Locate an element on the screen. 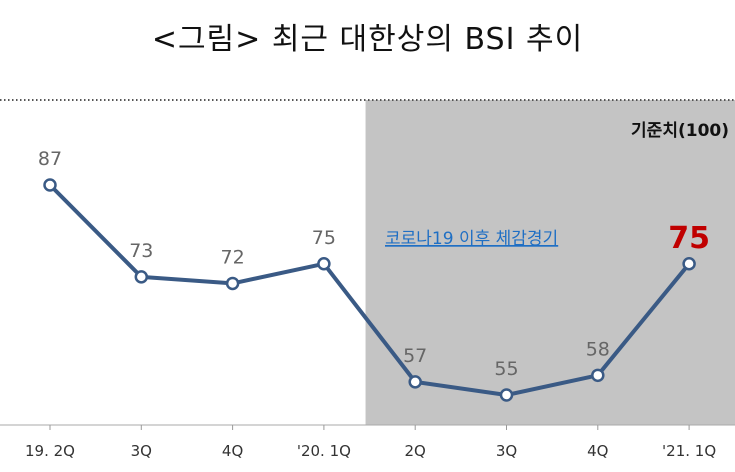  data-label: 72 is located at coordinates (233, 257).